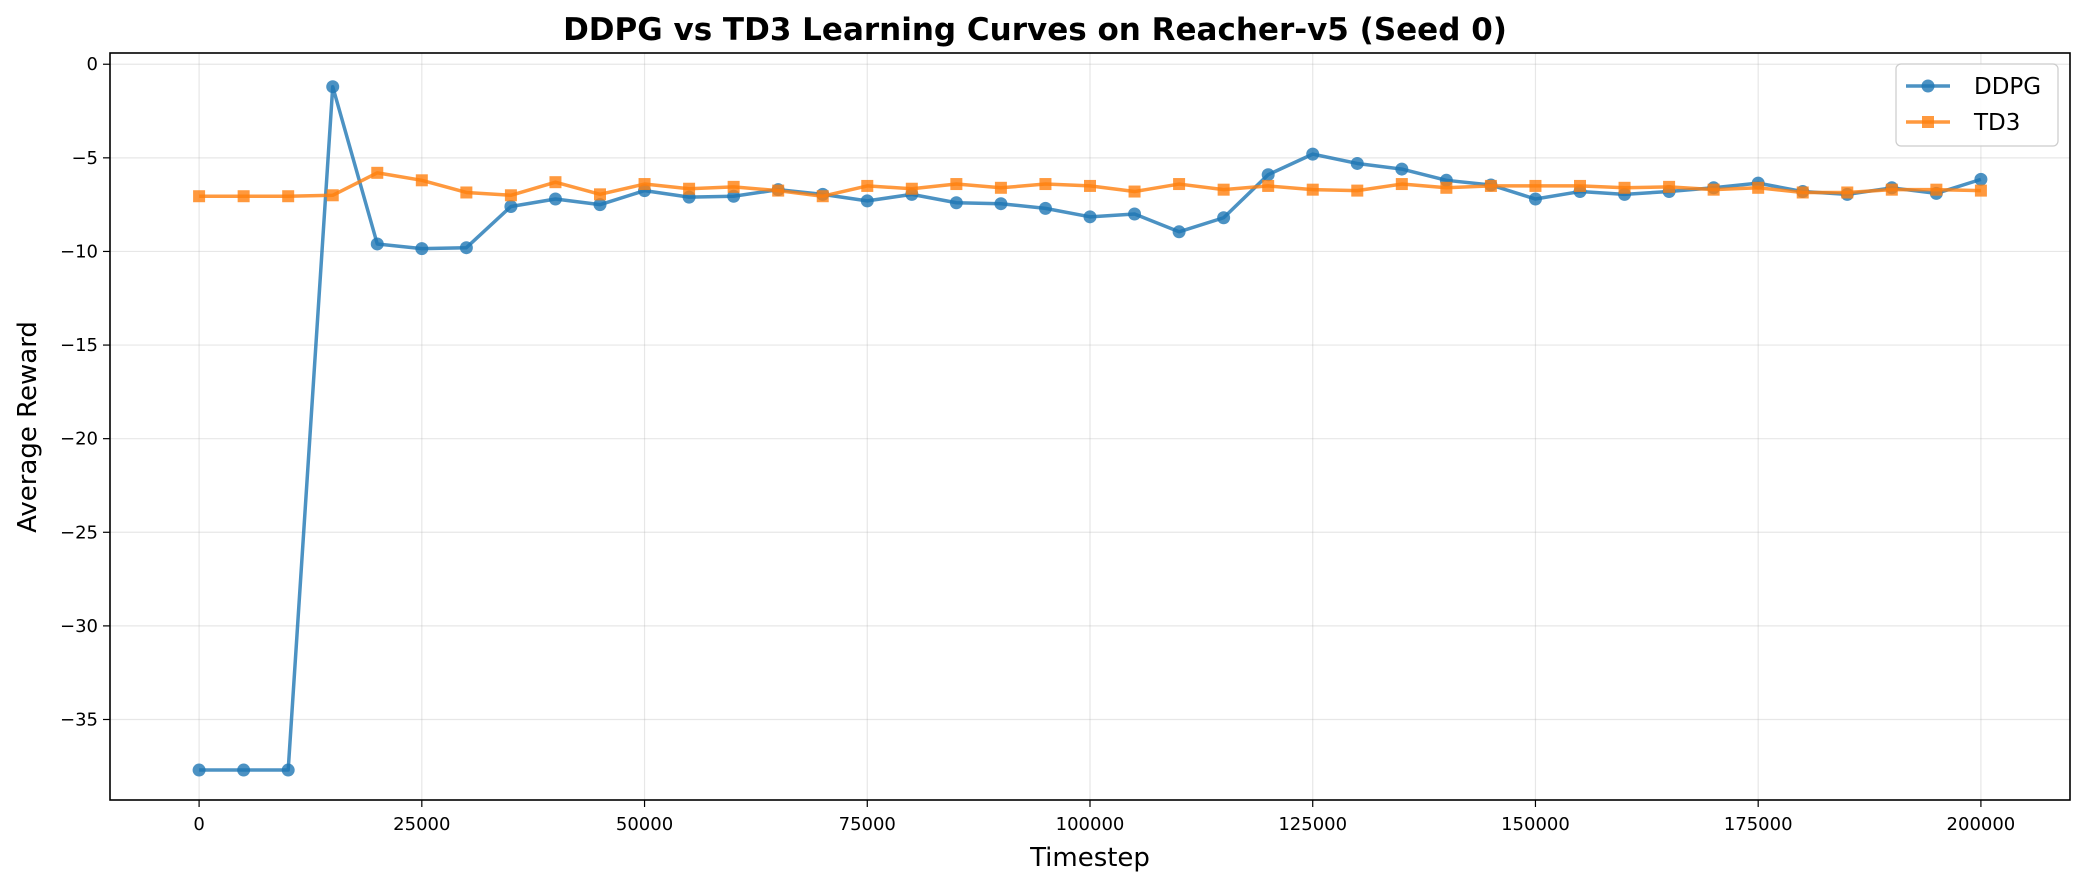 The width and height of the screenshot is (2084, 885). What do you see at coordinates (198, 824) in the screenshot?
I see `x-tick-label: 0` at bounding box center [198, 824].